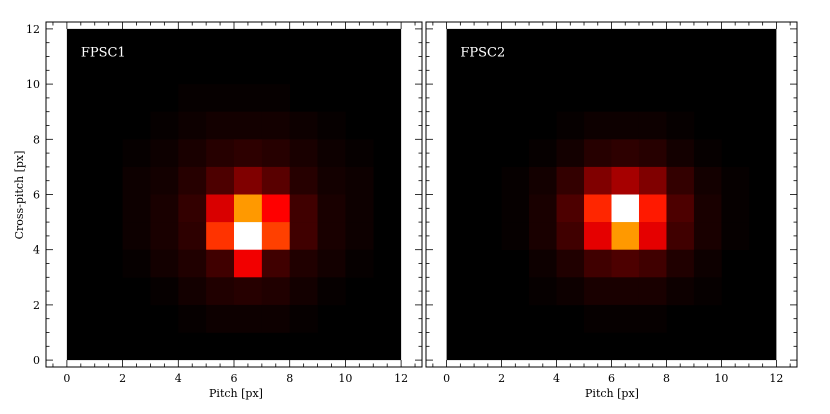  What do you see at coordinates (33, 29) in the screenshot?
I see `y-tick-label: 12` at bounding box center [33, 29].